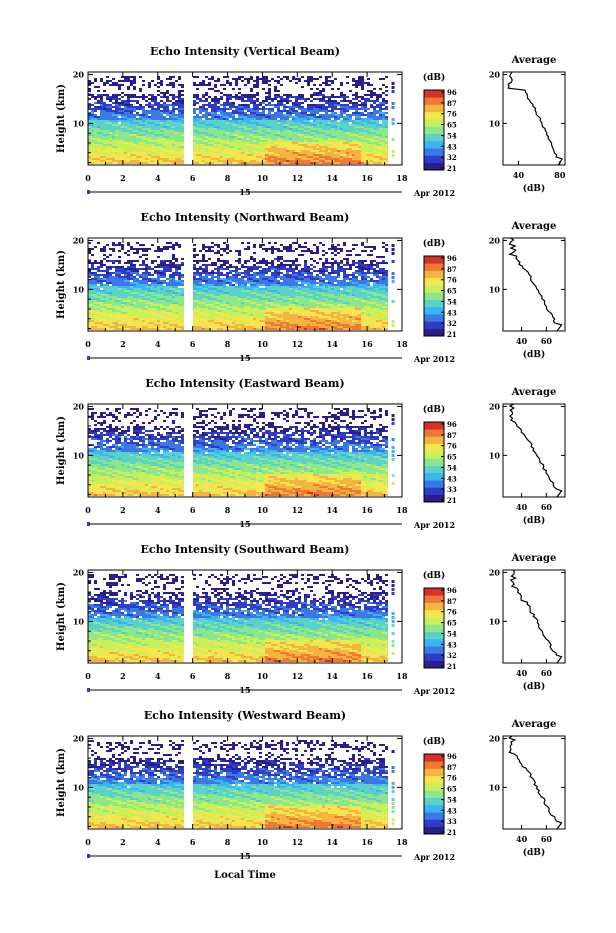  Describe the element at coordinates (88, 178) in the screenshot. I see `x-tick-label: 0` at that location.